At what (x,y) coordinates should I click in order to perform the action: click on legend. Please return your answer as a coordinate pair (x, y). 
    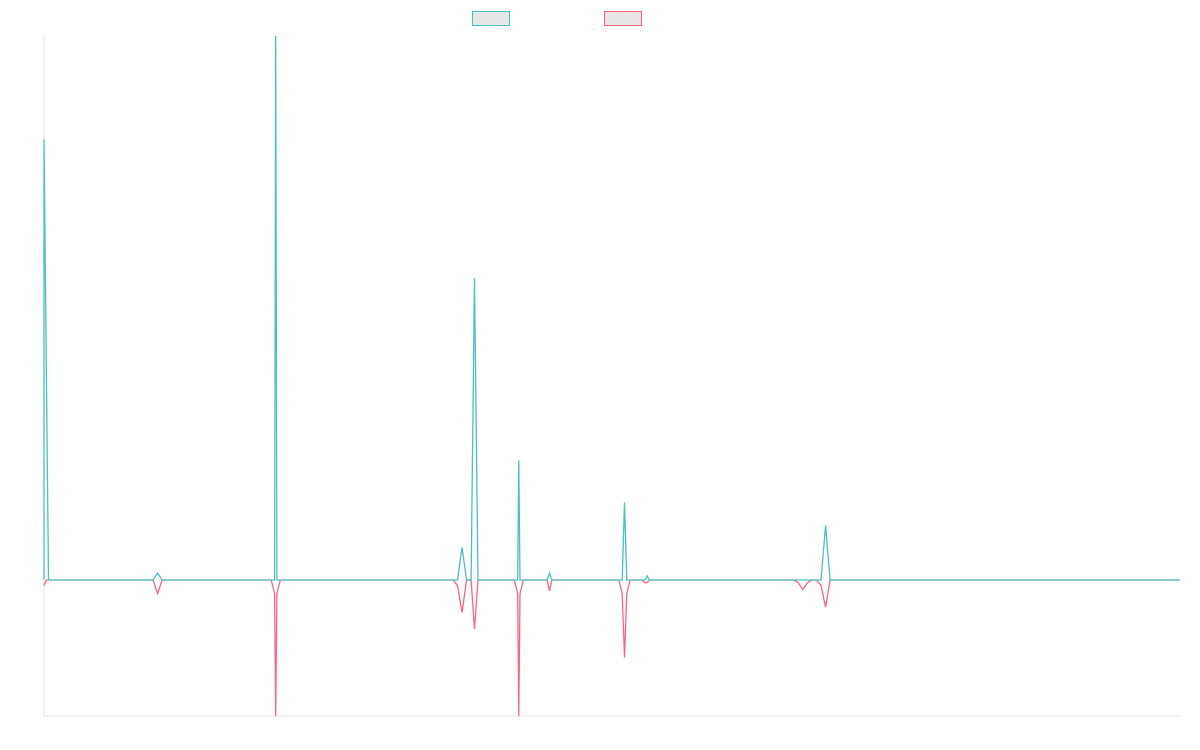
    Looking at the image, I should click on (600, 18).